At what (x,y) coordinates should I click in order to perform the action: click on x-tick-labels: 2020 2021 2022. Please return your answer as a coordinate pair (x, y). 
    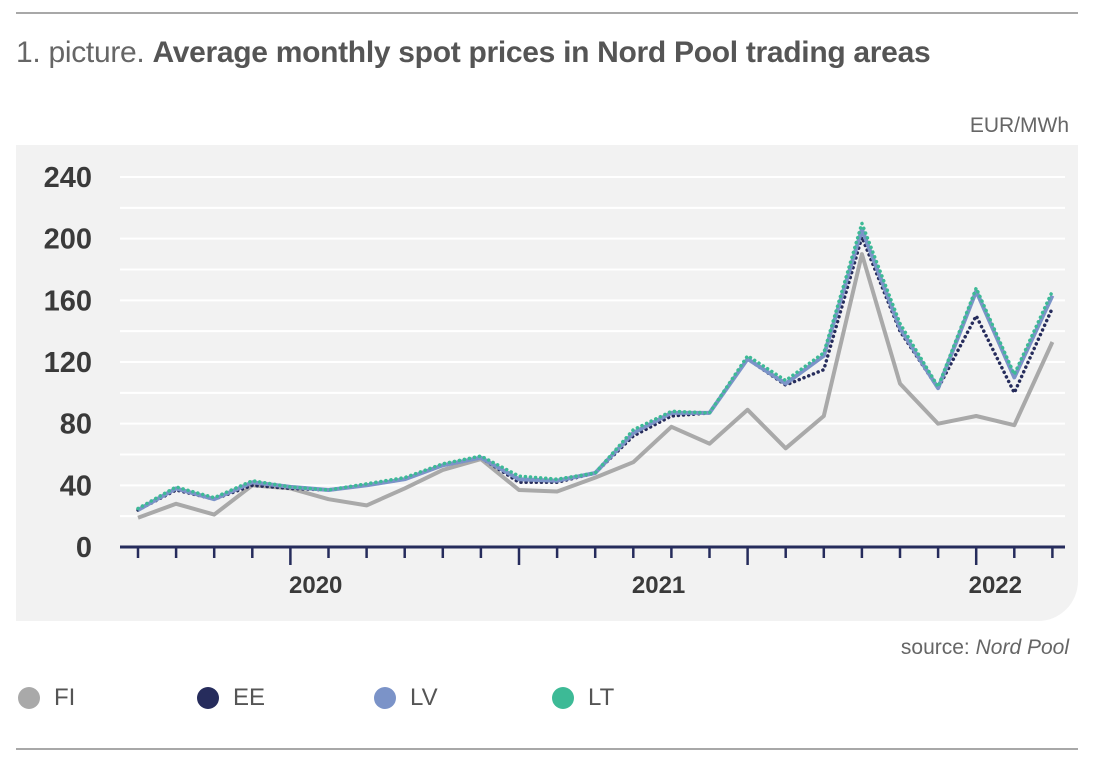
    Looking at the image, I should click on (655, 585).